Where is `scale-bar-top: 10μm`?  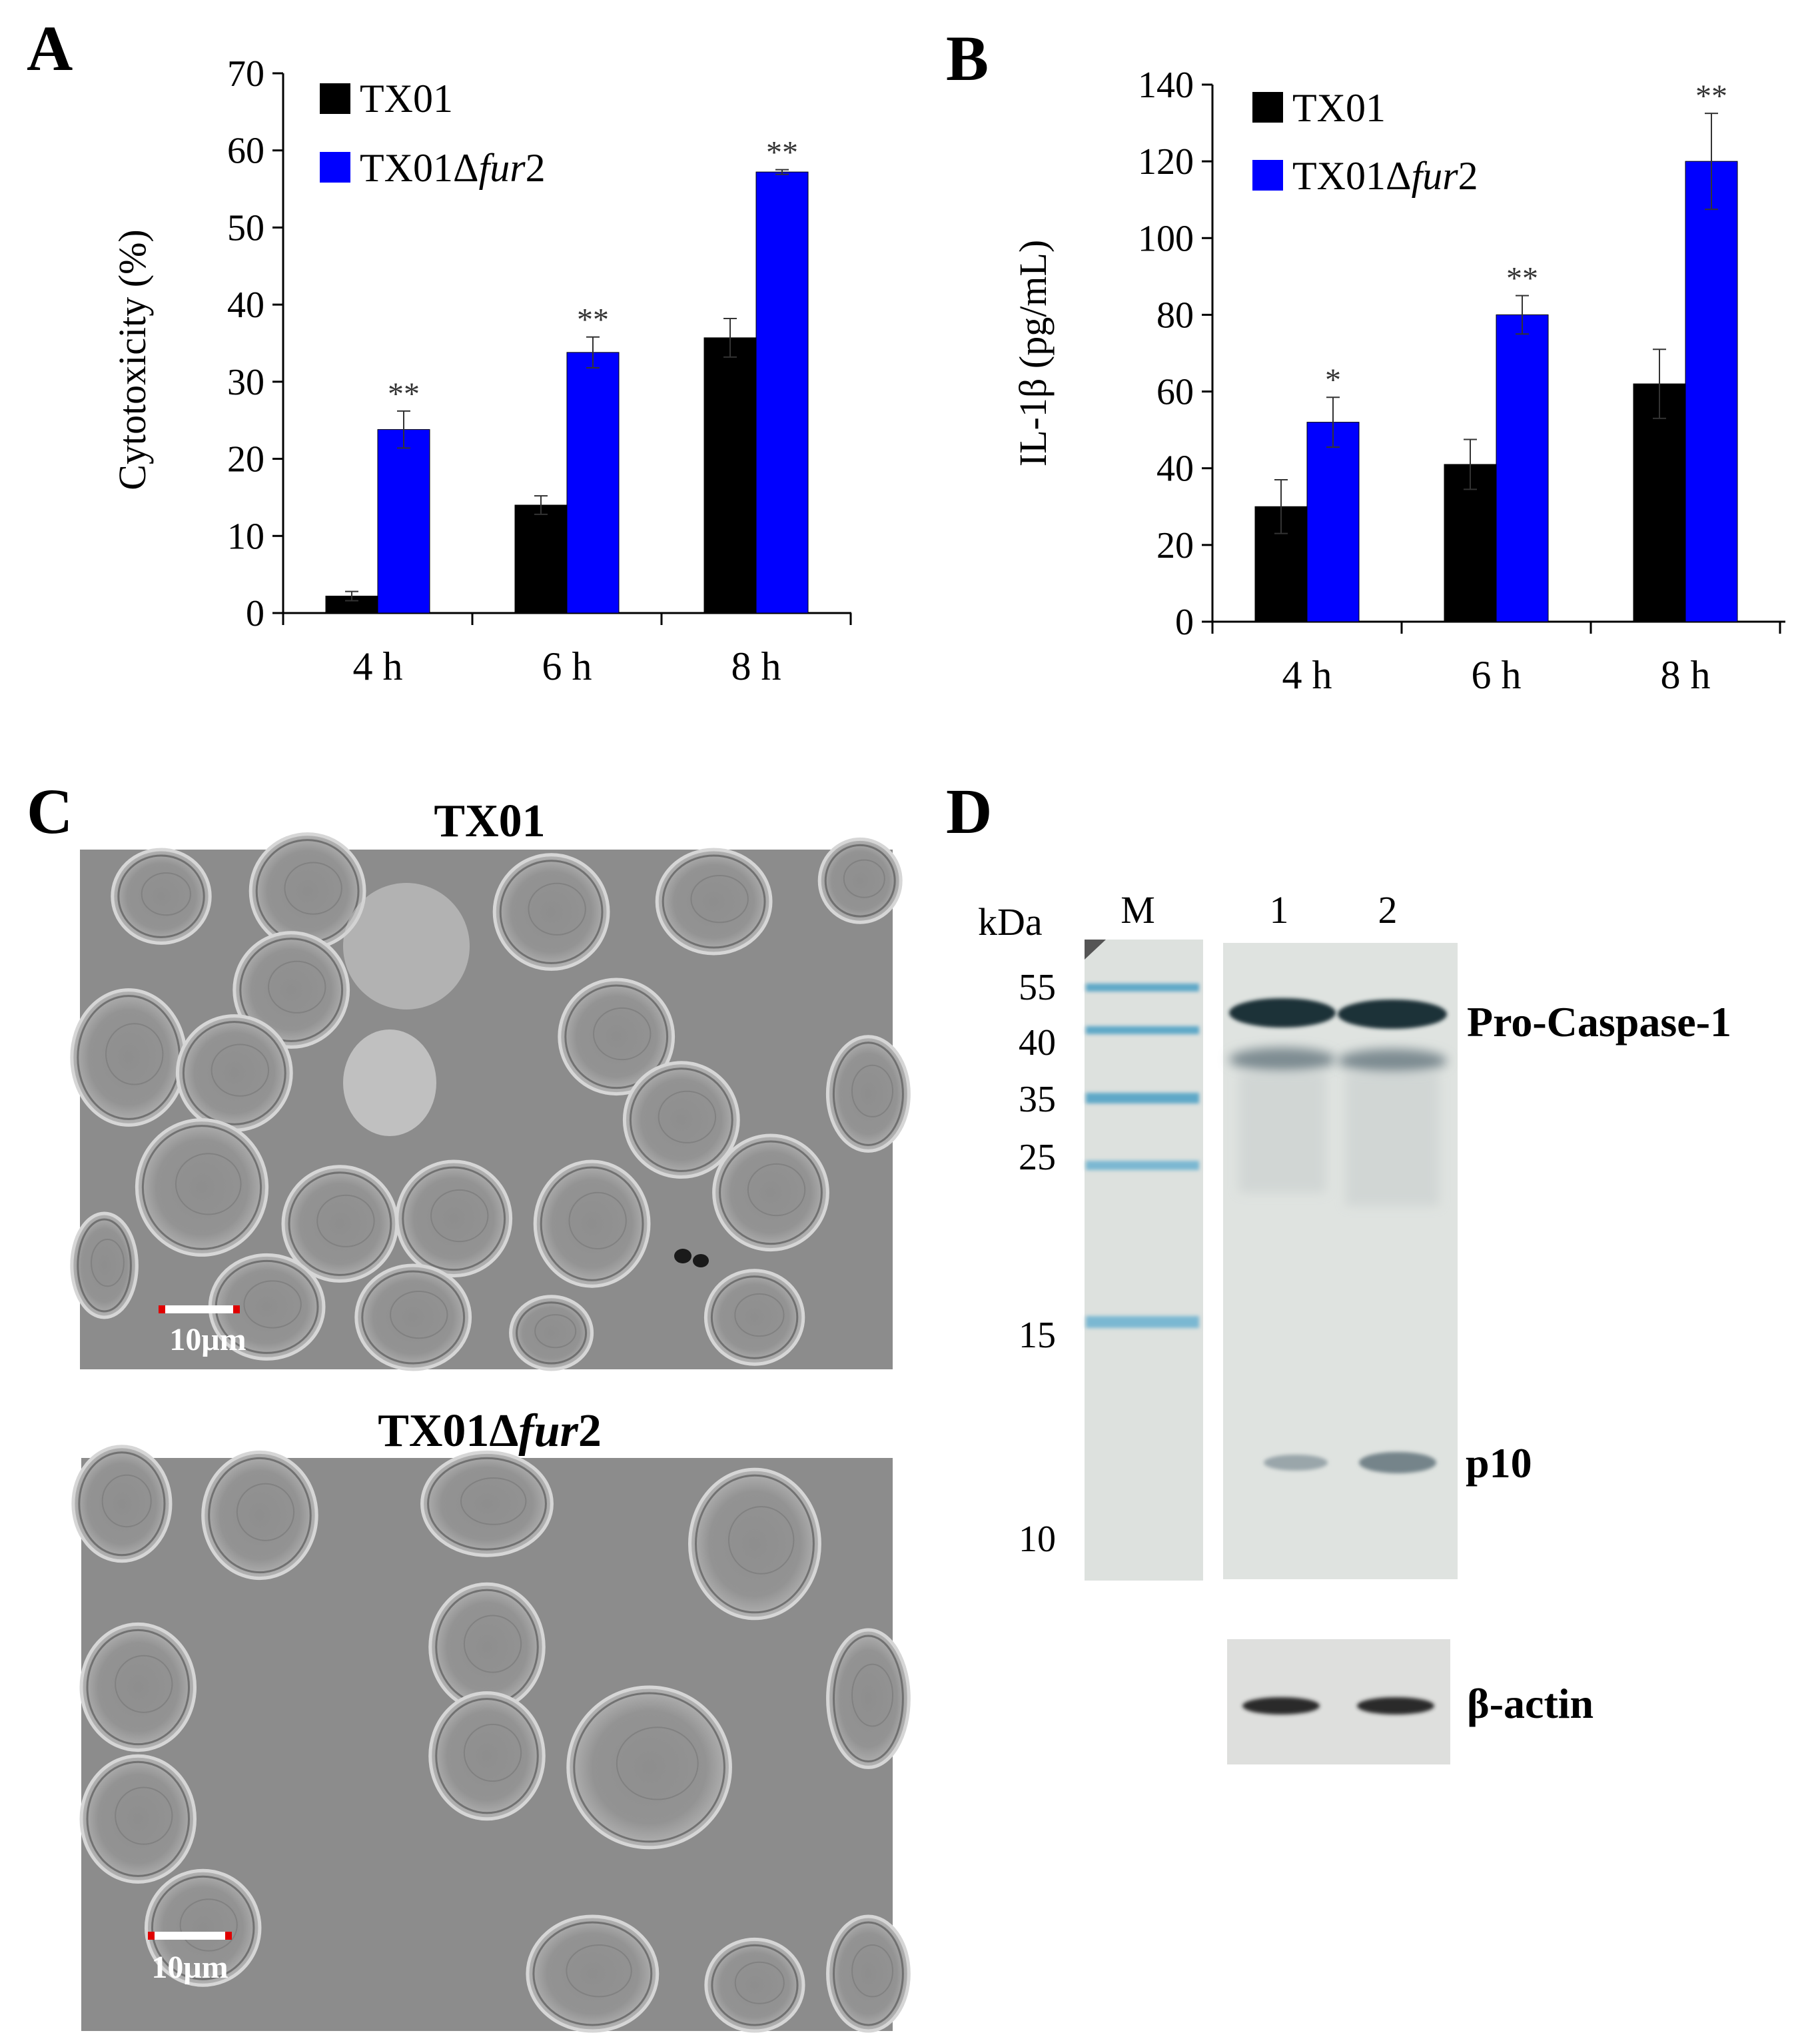
scale-bar-top: 10μm is located at coordinates (202, 1331).